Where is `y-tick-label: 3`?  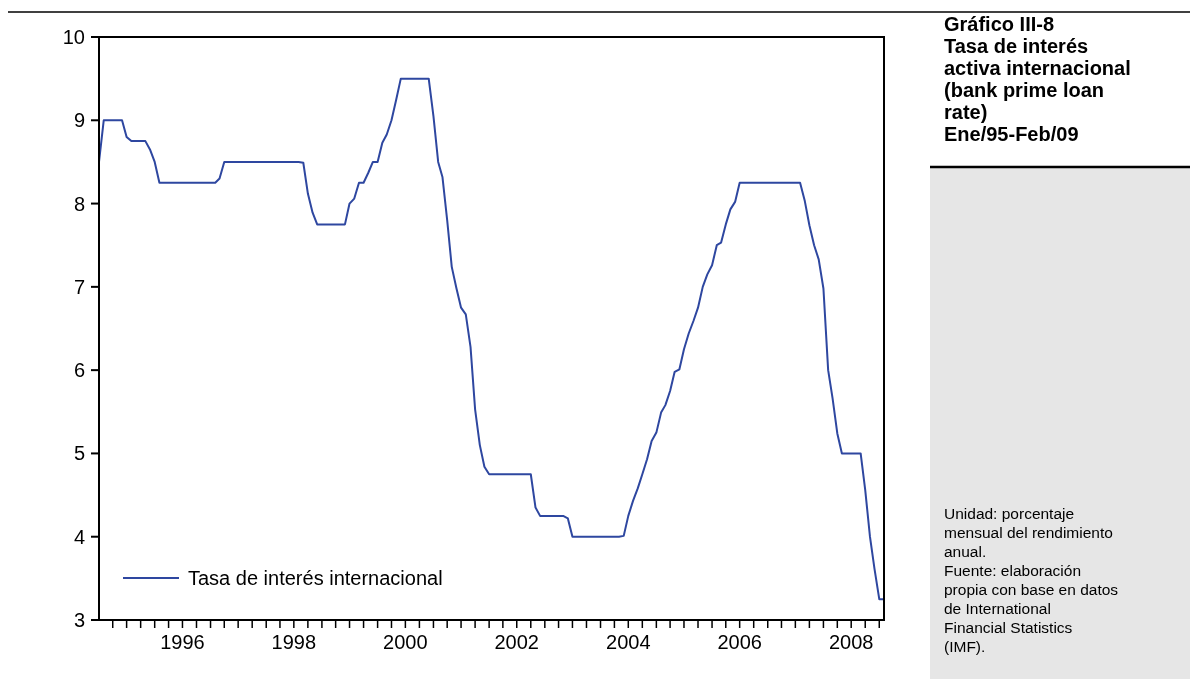 y-tick-label: 3 is located at coordinates (79, 620).